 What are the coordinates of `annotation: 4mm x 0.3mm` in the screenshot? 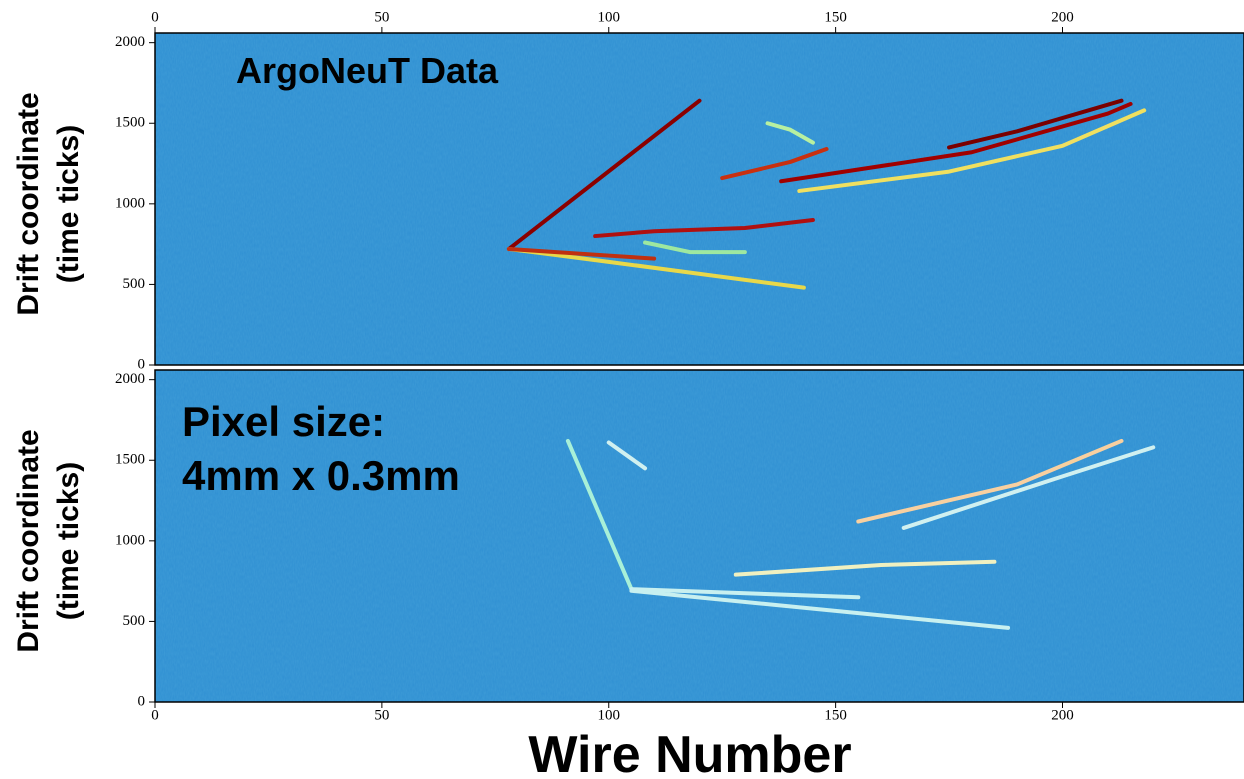 It's located at (321, 475).